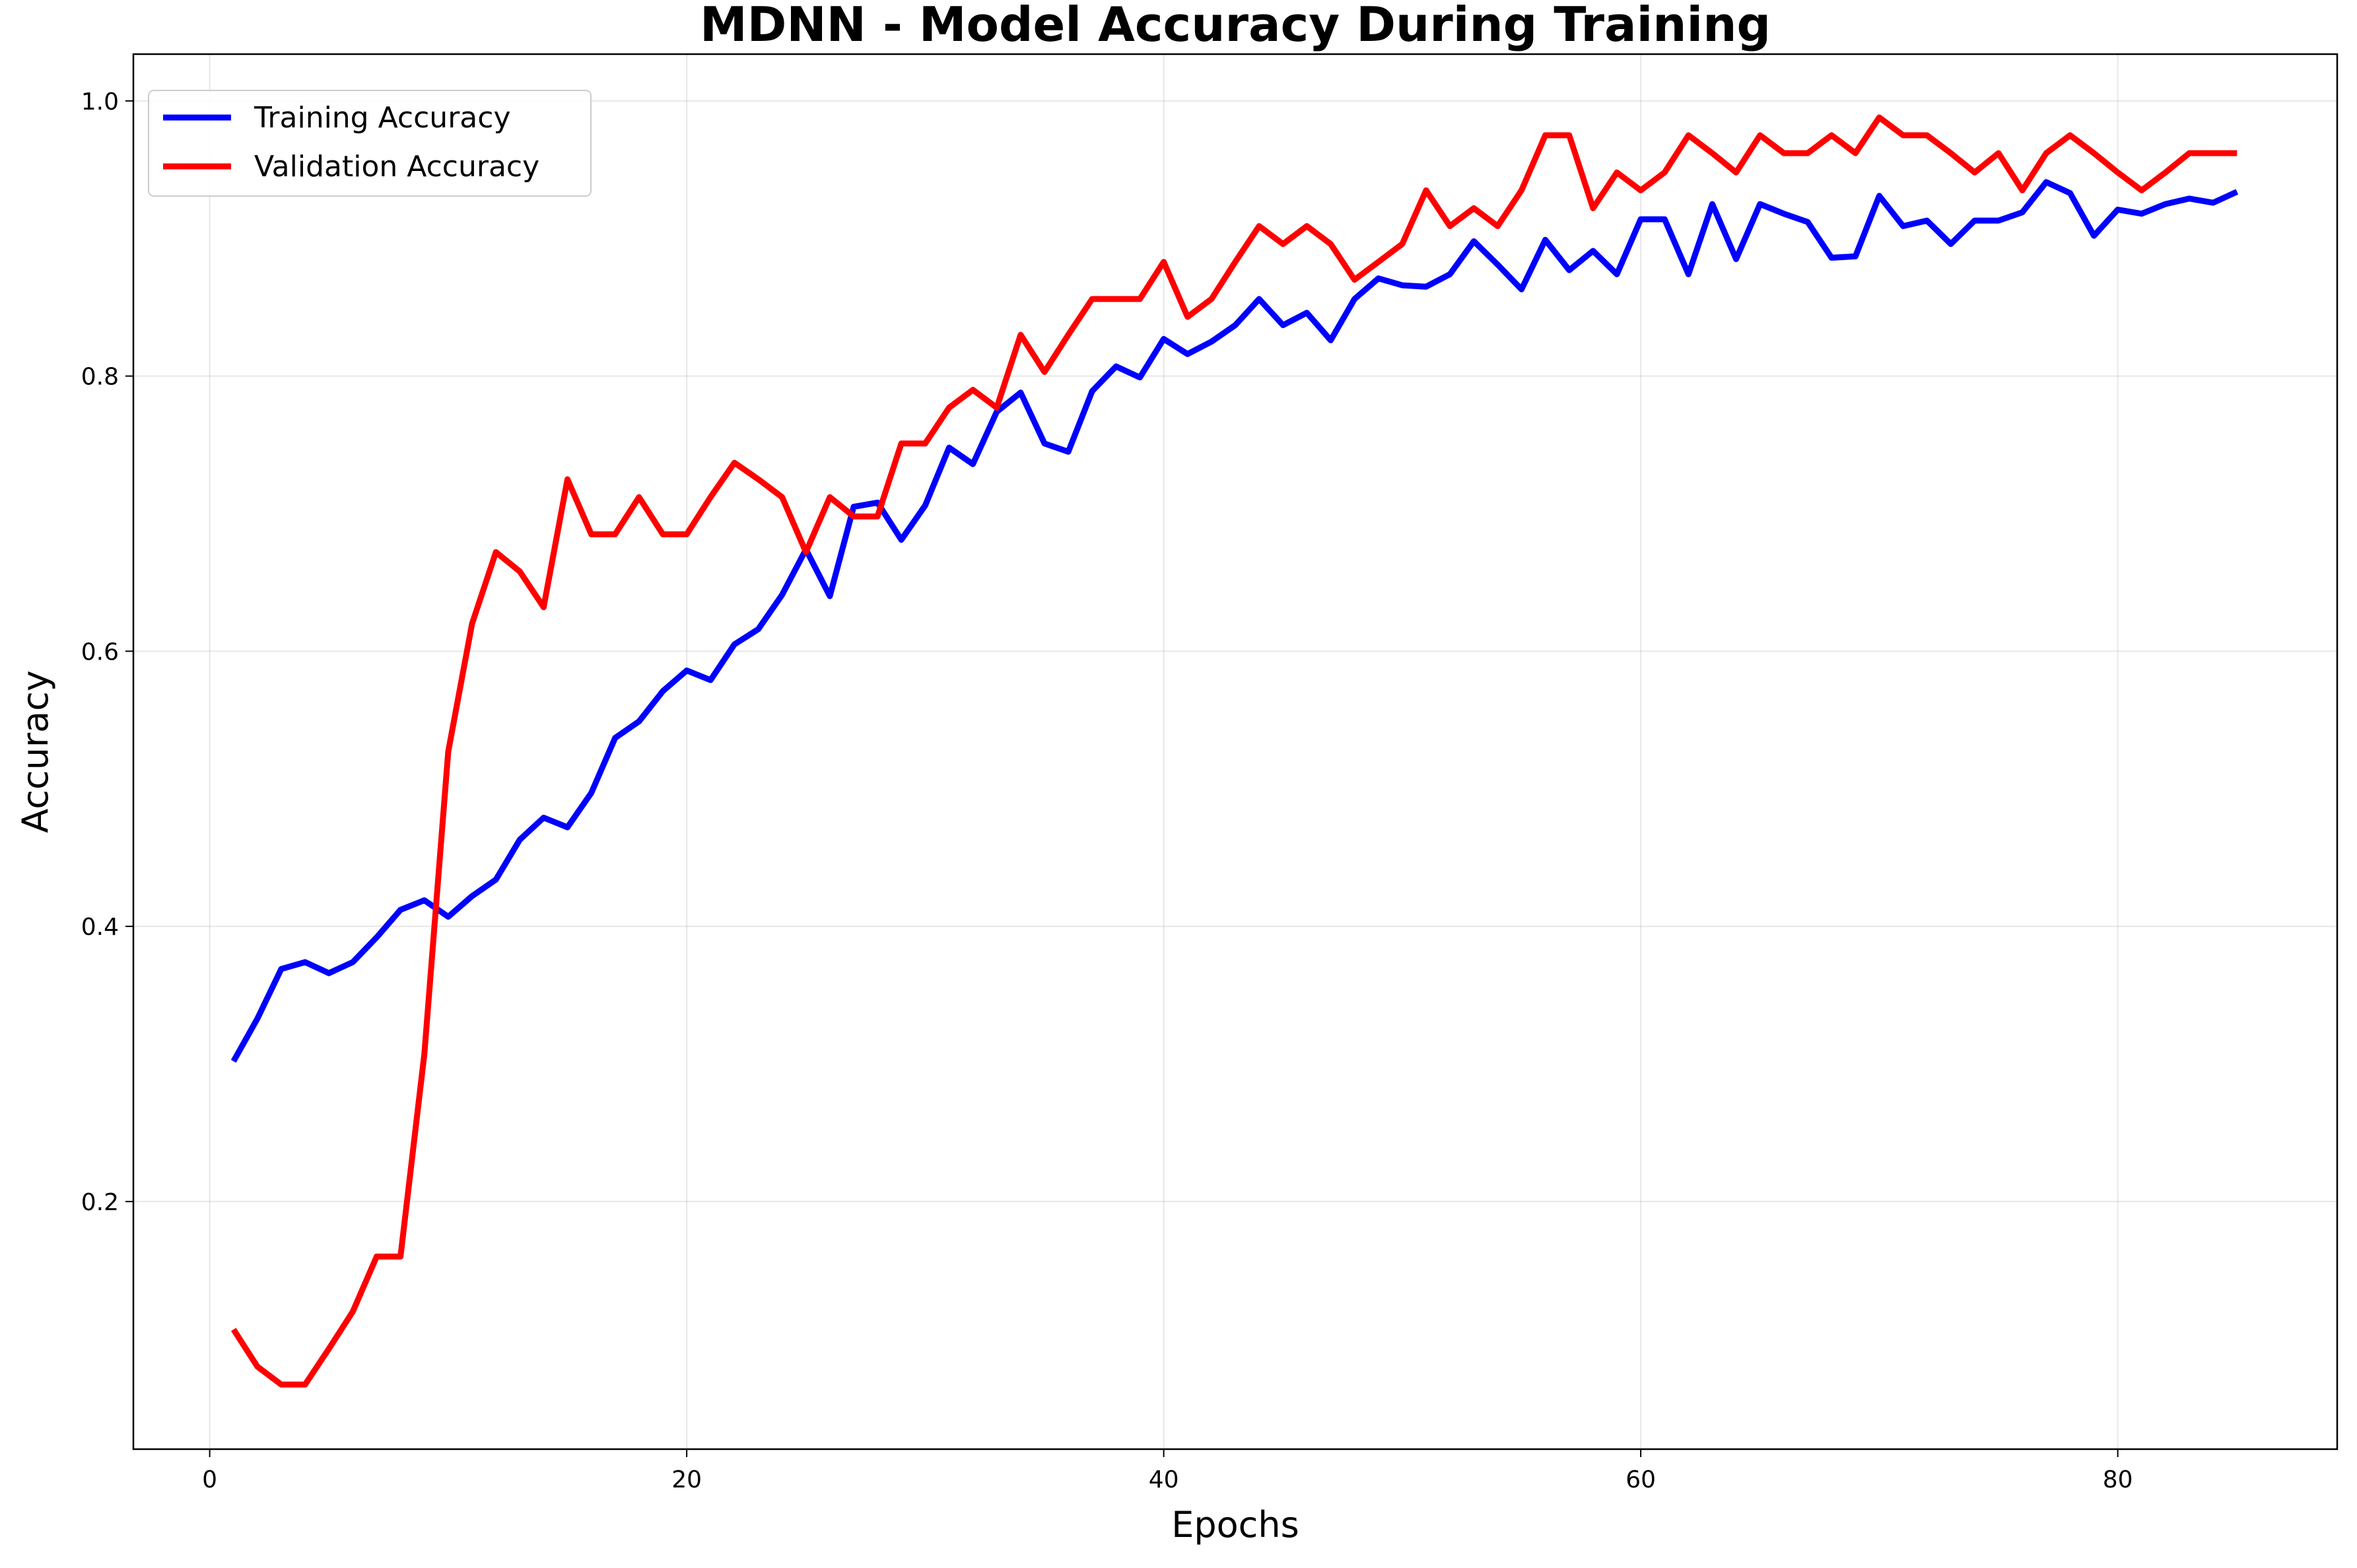 The height and width of the screenshot is (1568, 2357). I want to click on x-tick-label: 60, so click(1640, 1480).